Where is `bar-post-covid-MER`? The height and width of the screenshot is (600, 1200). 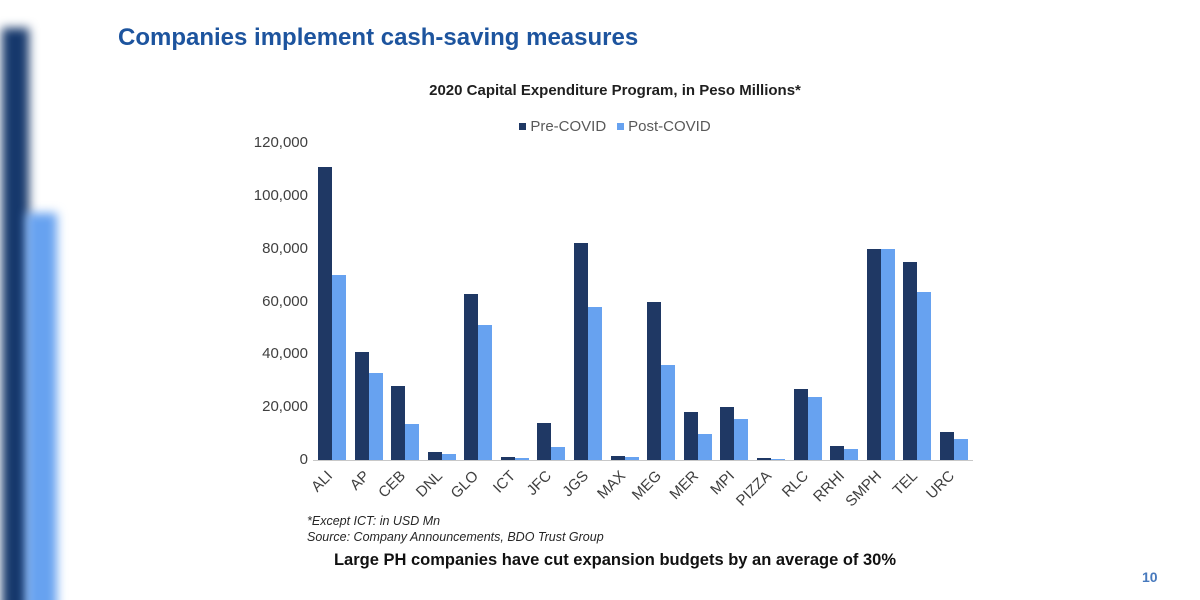 bar-post-covid-MER is located at coordinates (704, 446).